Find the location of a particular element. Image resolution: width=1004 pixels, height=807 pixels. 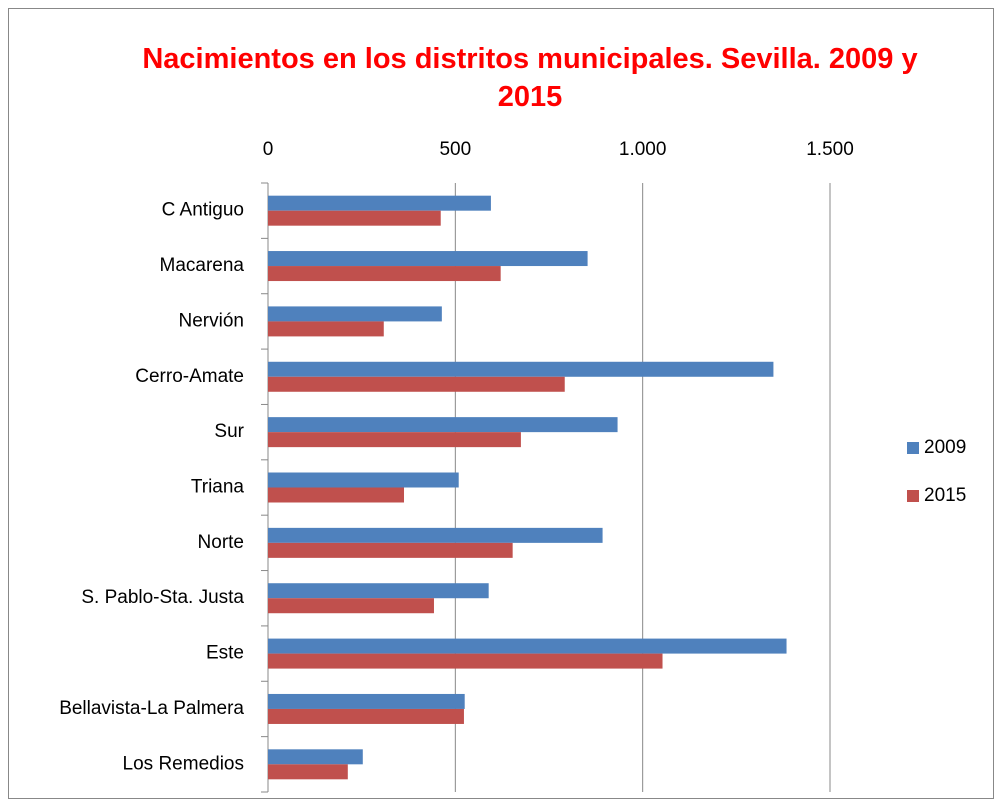

y-tick-label: Los Remedios is located at coordinates (183, 763).